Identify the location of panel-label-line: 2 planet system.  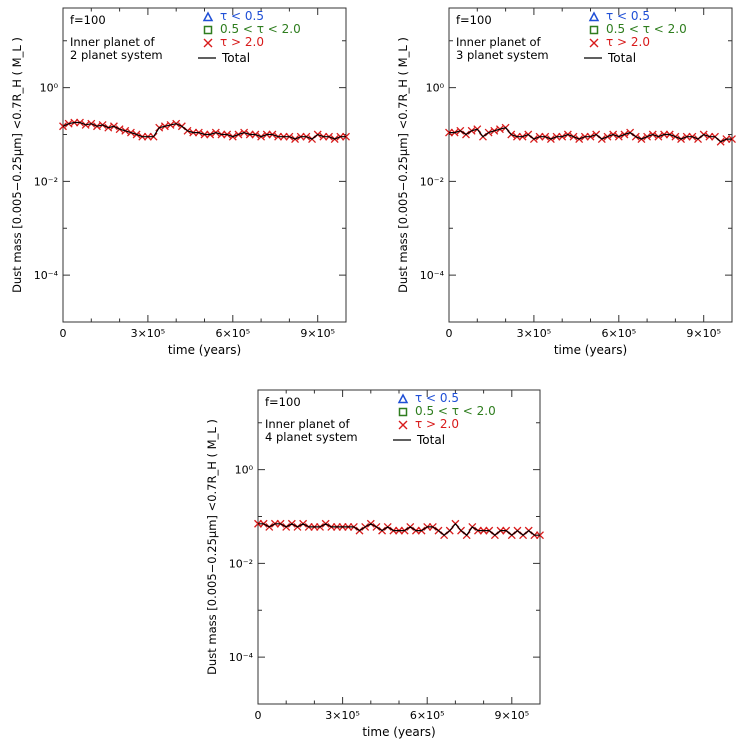
(116, 55).